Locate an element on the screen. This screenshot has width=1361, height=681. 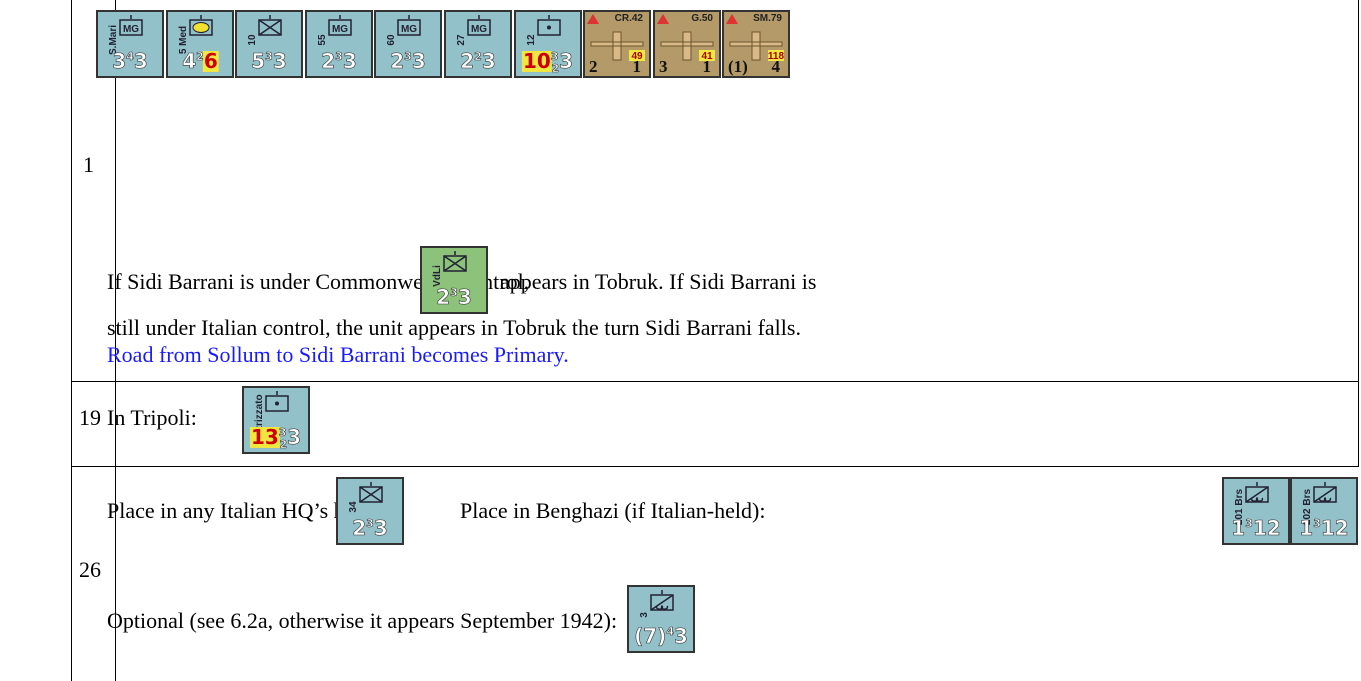
unit-id: 201 Brs is located at coordinates (1239, 506).